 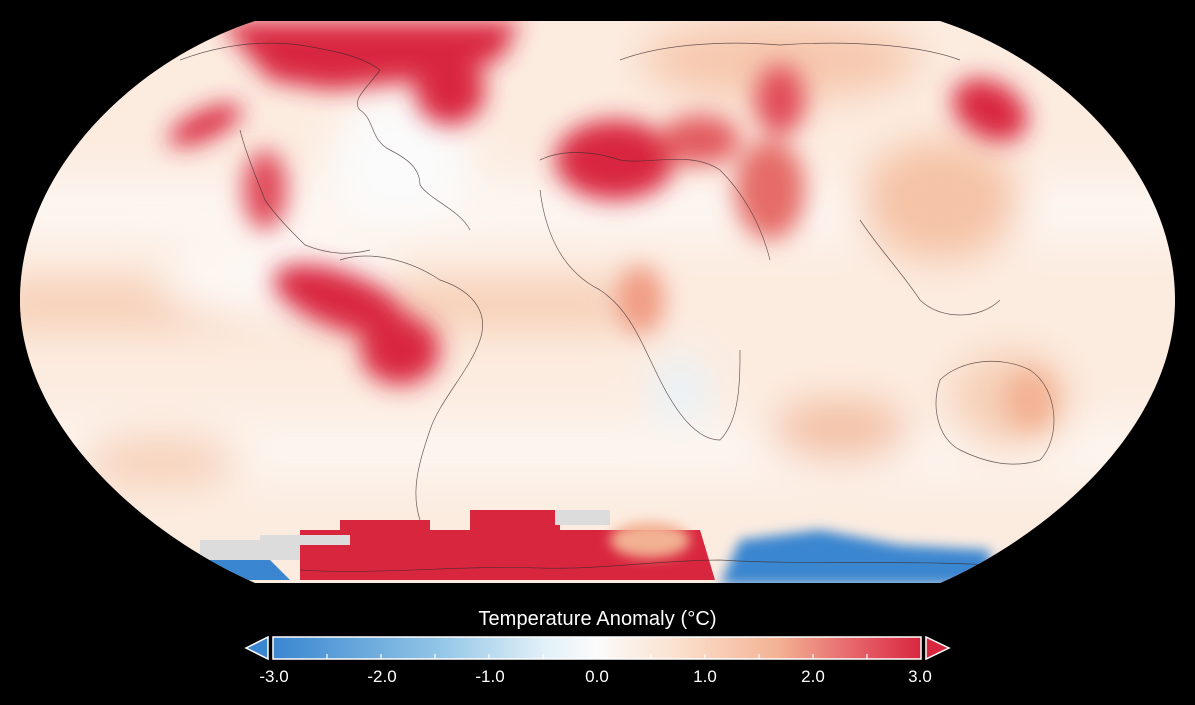 I want to click on colorbar-tick-label: 2.0, so click(x=813, y=676).